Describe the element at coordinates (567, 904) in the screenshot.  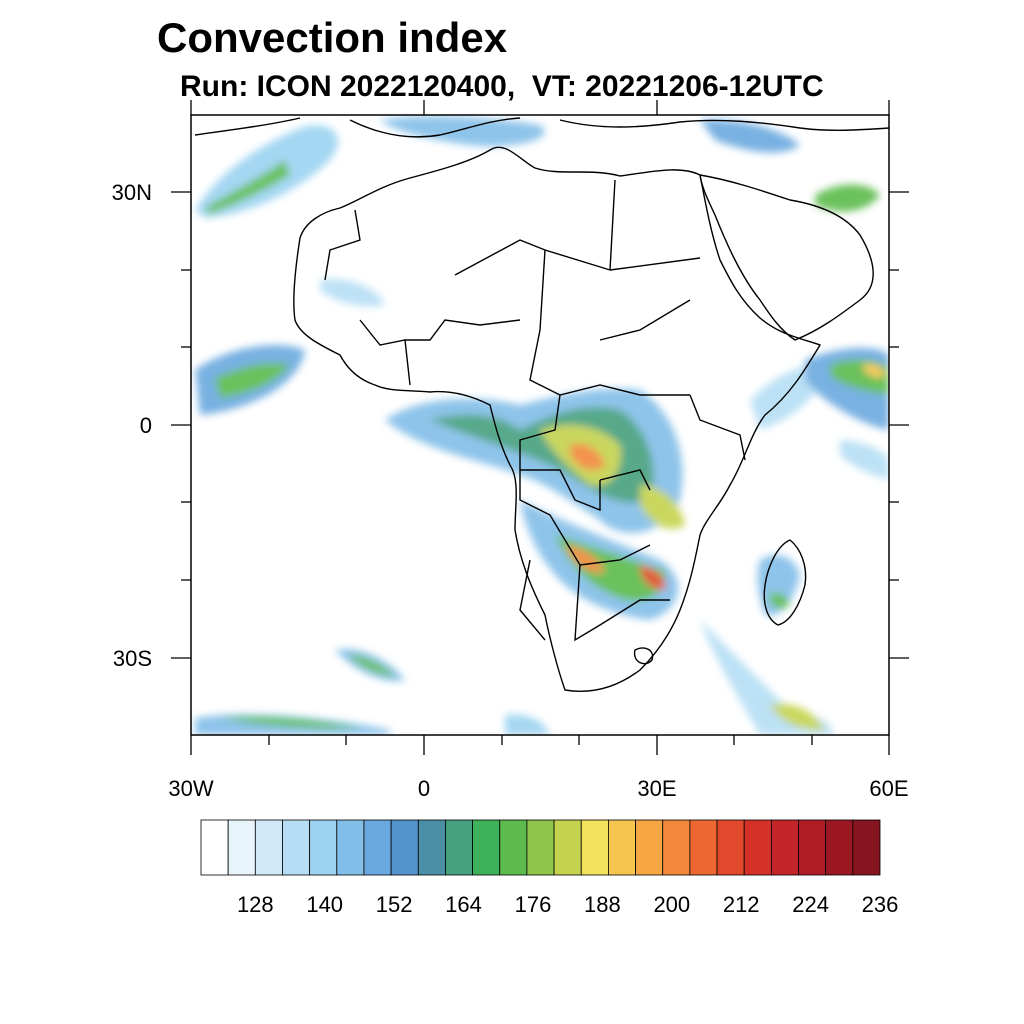
I see `colorbar-labels: 128 140 152 164 176 188 200 212 224 236` at that location.